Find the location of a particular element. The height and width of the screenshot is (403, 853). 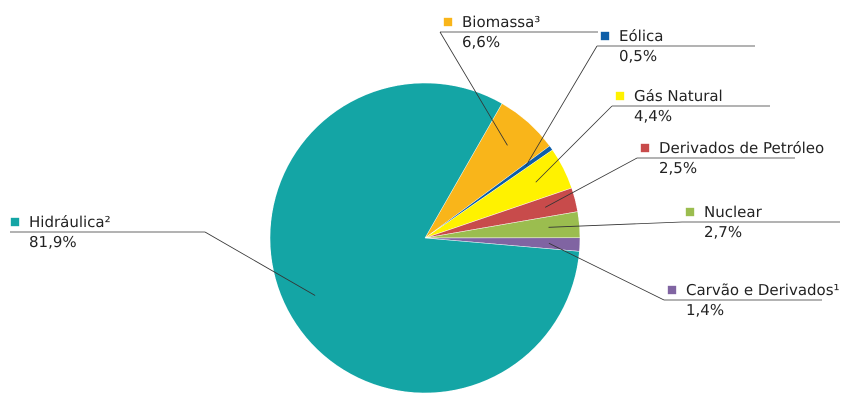

data-label: 6,6% is located at coordinates (481, 42).